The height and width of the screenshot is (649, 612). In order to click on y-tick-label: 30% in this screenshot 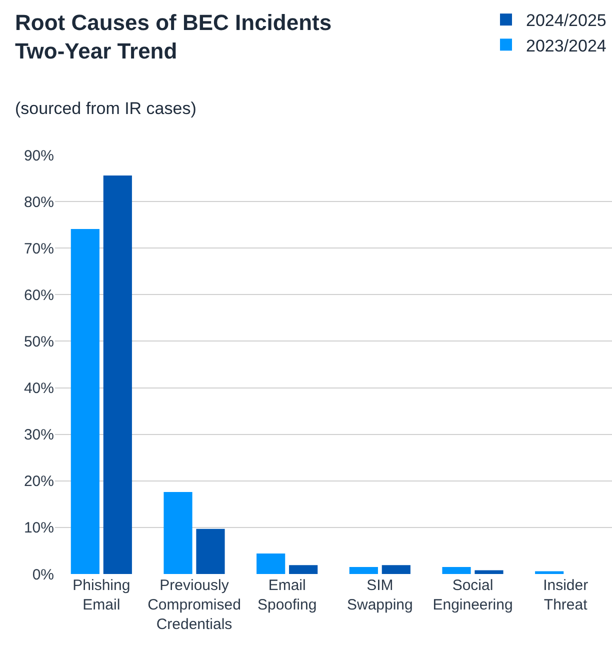, I will do `click(39, 435)`.